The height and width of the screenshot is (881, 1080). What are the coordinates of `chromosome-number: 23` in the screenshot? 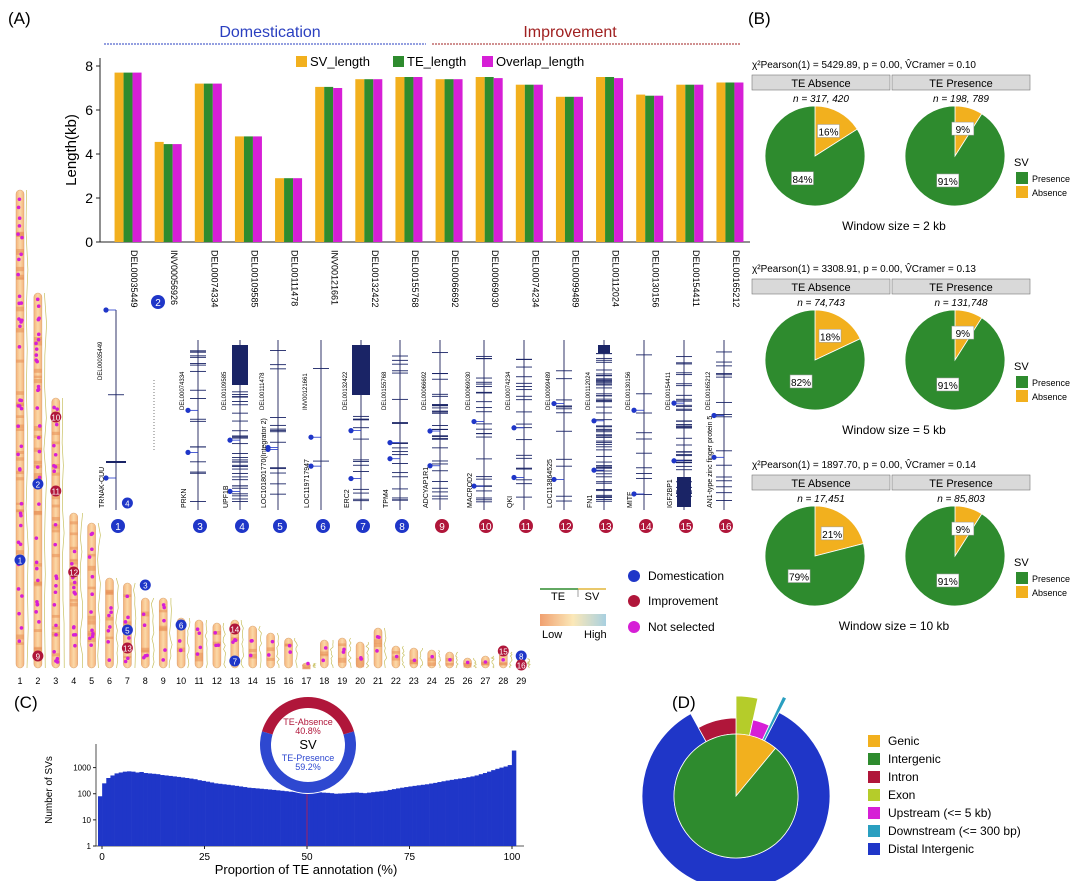 It's located at (414, 681).